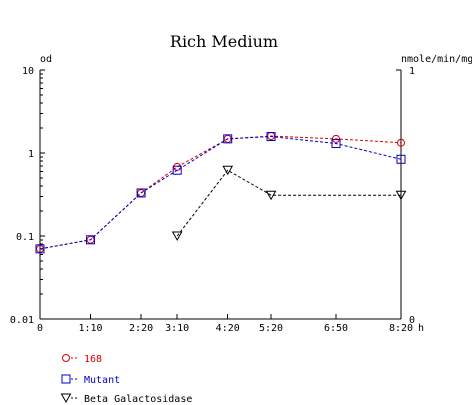 This screenshot has height=405, width=472. I want to click on x-tick-label: 3:10, so click(177, 328).